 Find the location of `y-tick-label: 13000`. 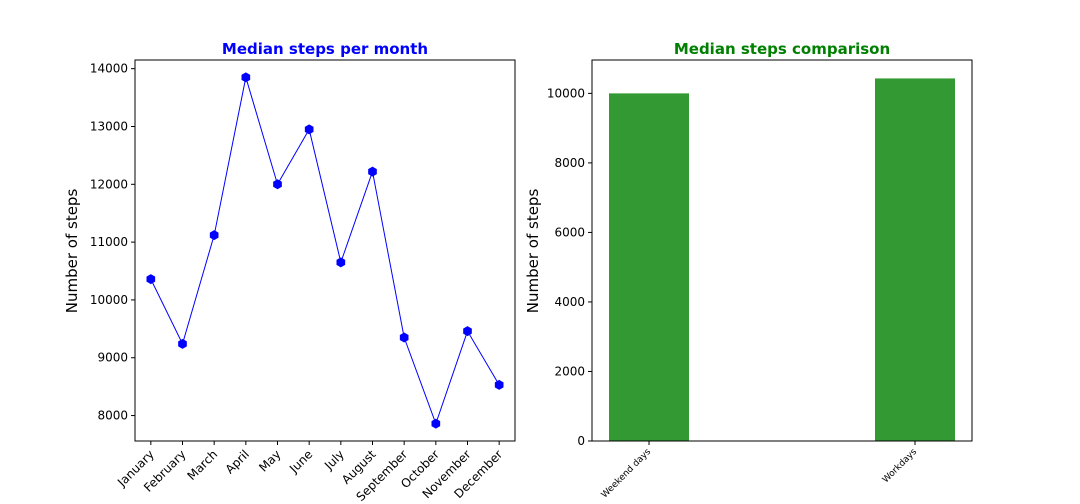

y-tick-label: 13000 is located at coordinates (109, 126).